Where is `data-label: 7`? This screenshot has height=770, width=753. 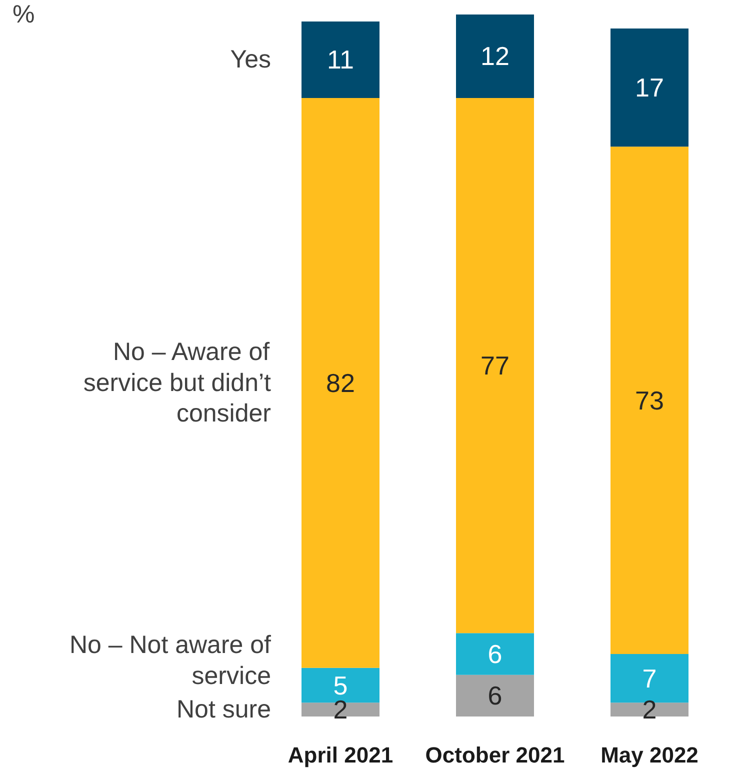 data-label: 7 is located at coordinates (649, 678).